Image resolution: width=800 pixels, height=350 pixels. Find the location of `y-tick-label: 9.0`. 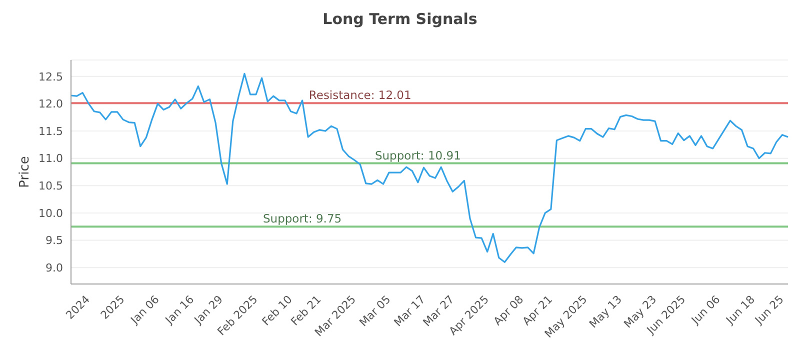

y-tick-label: 9.0 is located at coordinates (54, 268).